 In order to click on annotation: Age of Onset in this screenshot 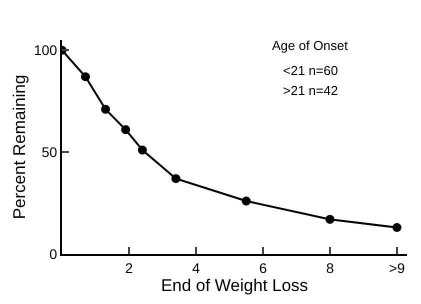, I will do `click(310, 45)`.